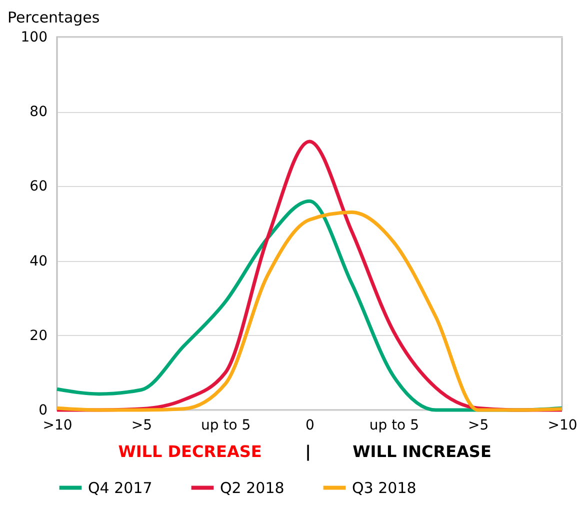 The width and height of the screenshot is (586, 509). I want to click on y-tick-label: 100, so click(34, 38).